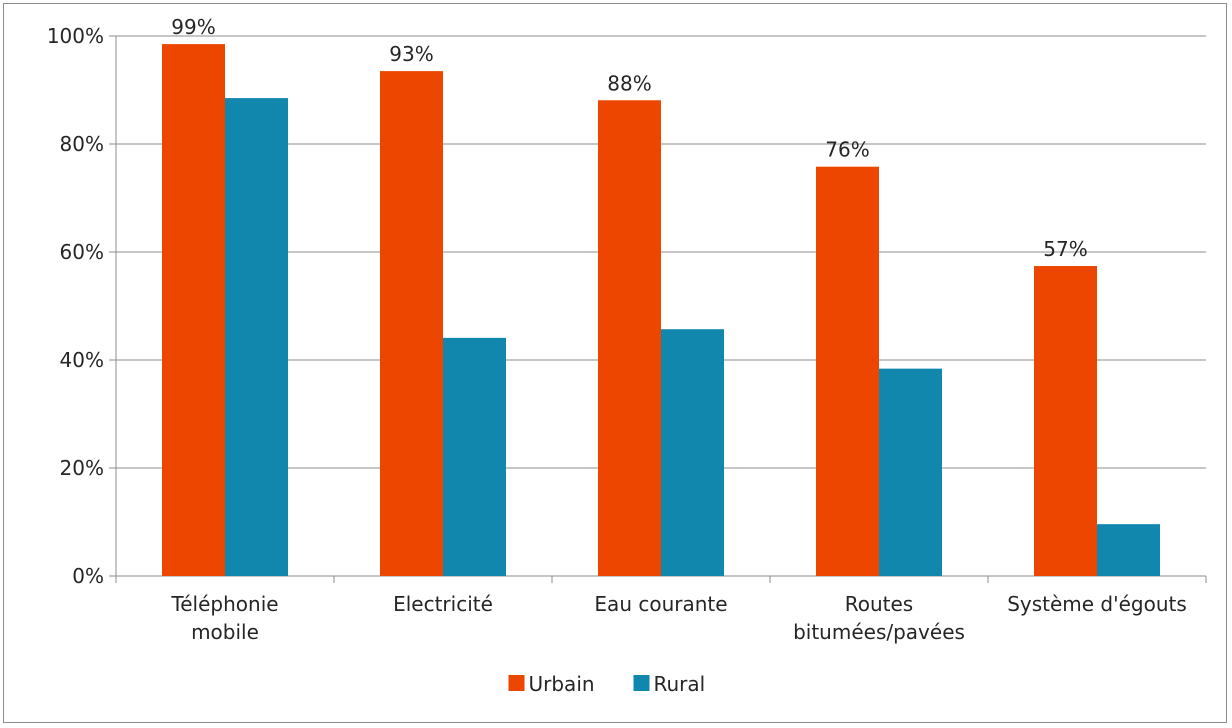  I want to click on x-category-label: Système d'égouts, so click(1097, 604).